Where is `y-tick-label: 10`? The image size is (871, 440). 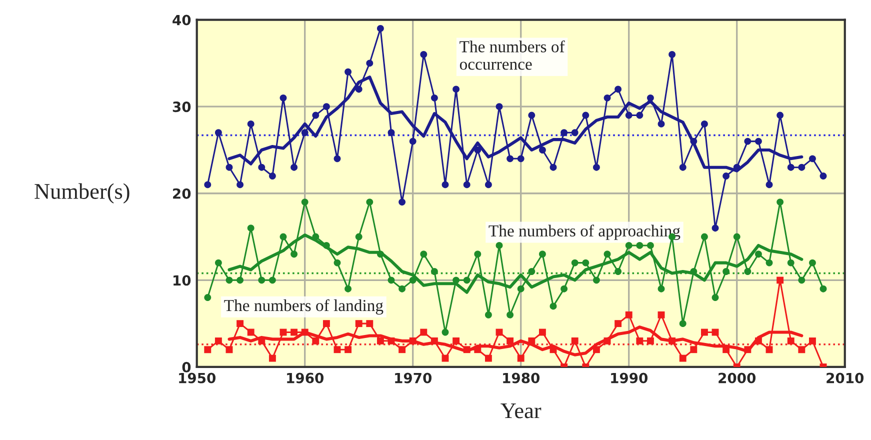
y-tick-label: 10 is located at coordinates (182, 280).